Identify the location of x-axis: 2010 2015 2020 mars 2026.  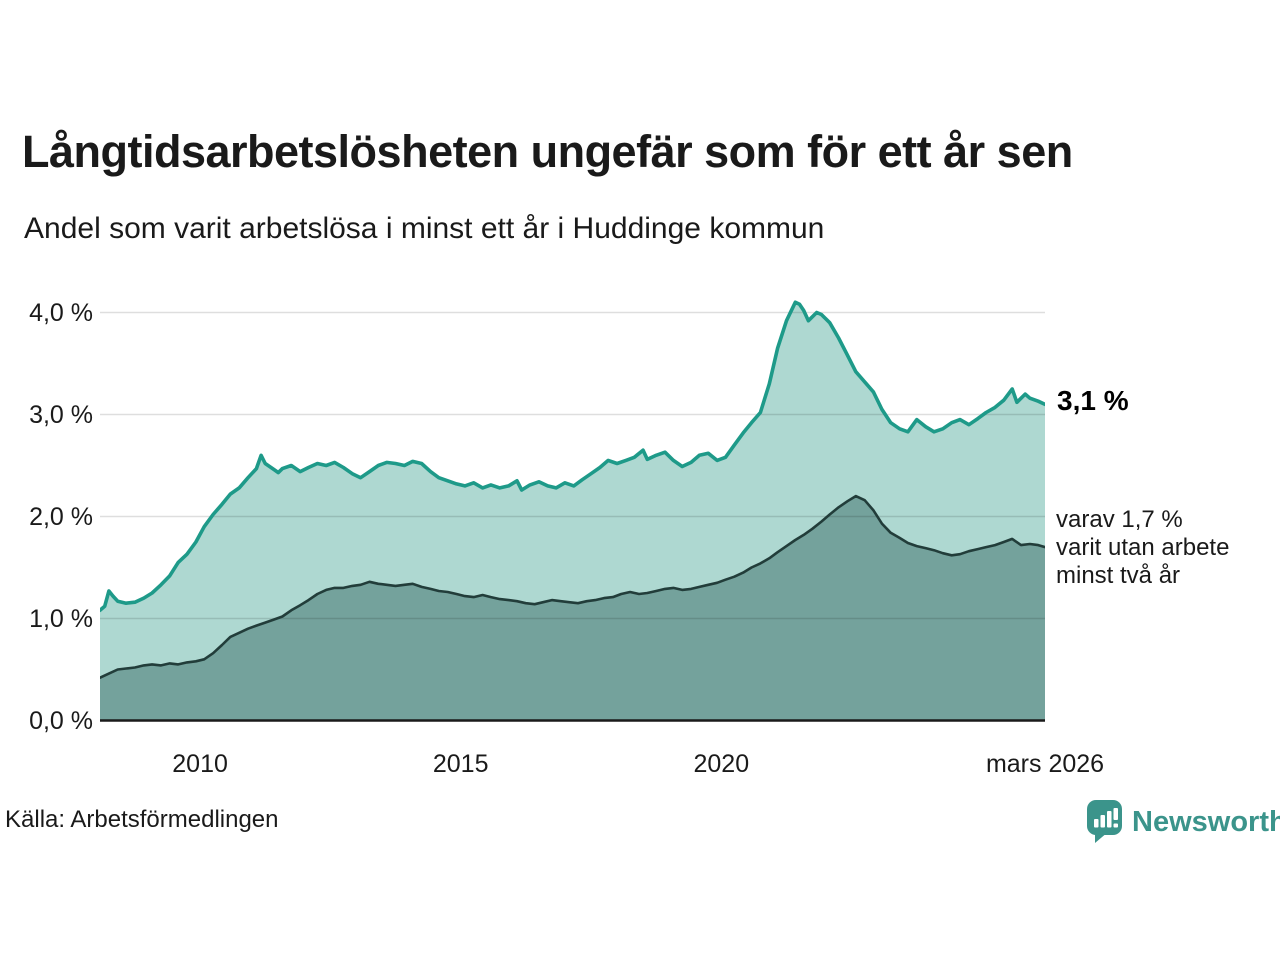
(602, 767).